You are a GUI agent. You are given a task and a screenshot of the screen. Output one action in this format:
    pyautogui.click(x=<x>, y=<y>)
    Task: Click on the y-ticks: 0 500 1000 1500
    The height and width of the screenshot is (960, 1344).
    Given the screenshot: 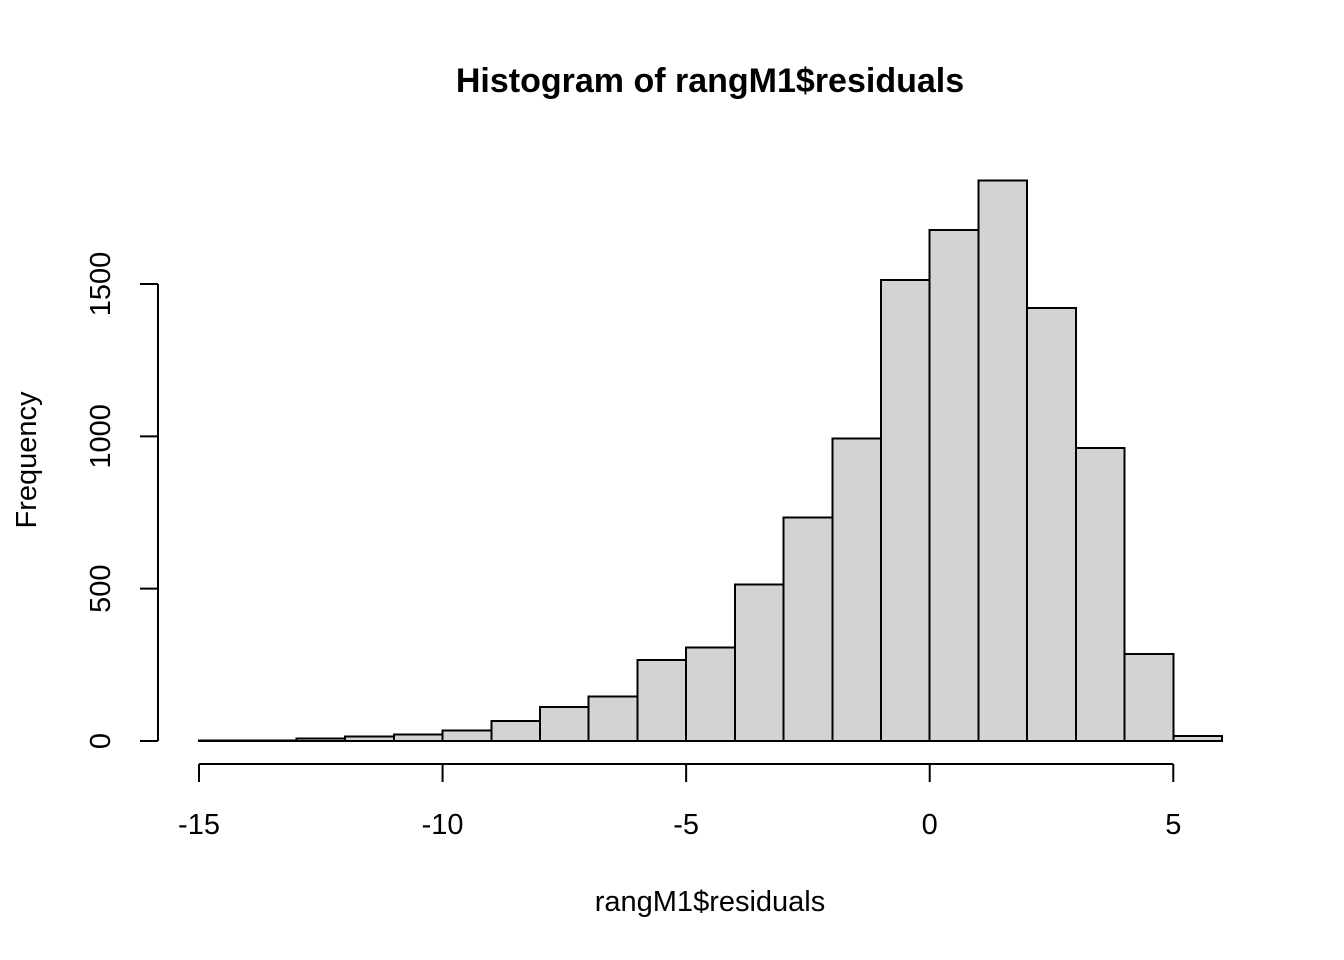 What is the action you would take?
    pyautogui.click(x=121, y=500)
    